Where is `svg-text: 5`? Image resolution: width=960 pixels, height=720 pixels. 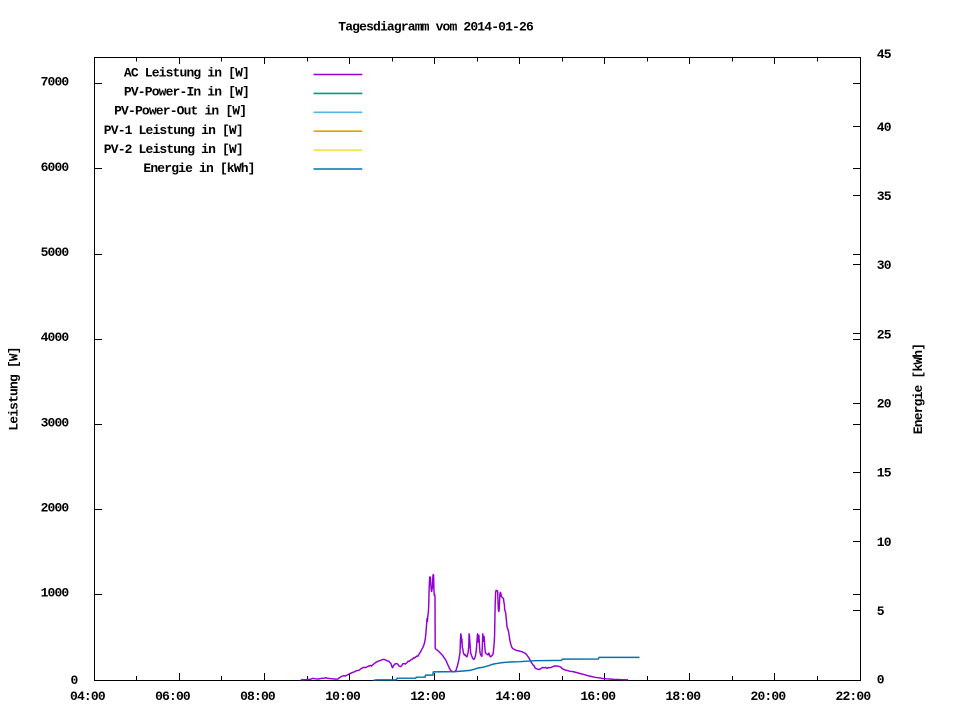
svg-text: 5 is located at coordinates (881, 611).